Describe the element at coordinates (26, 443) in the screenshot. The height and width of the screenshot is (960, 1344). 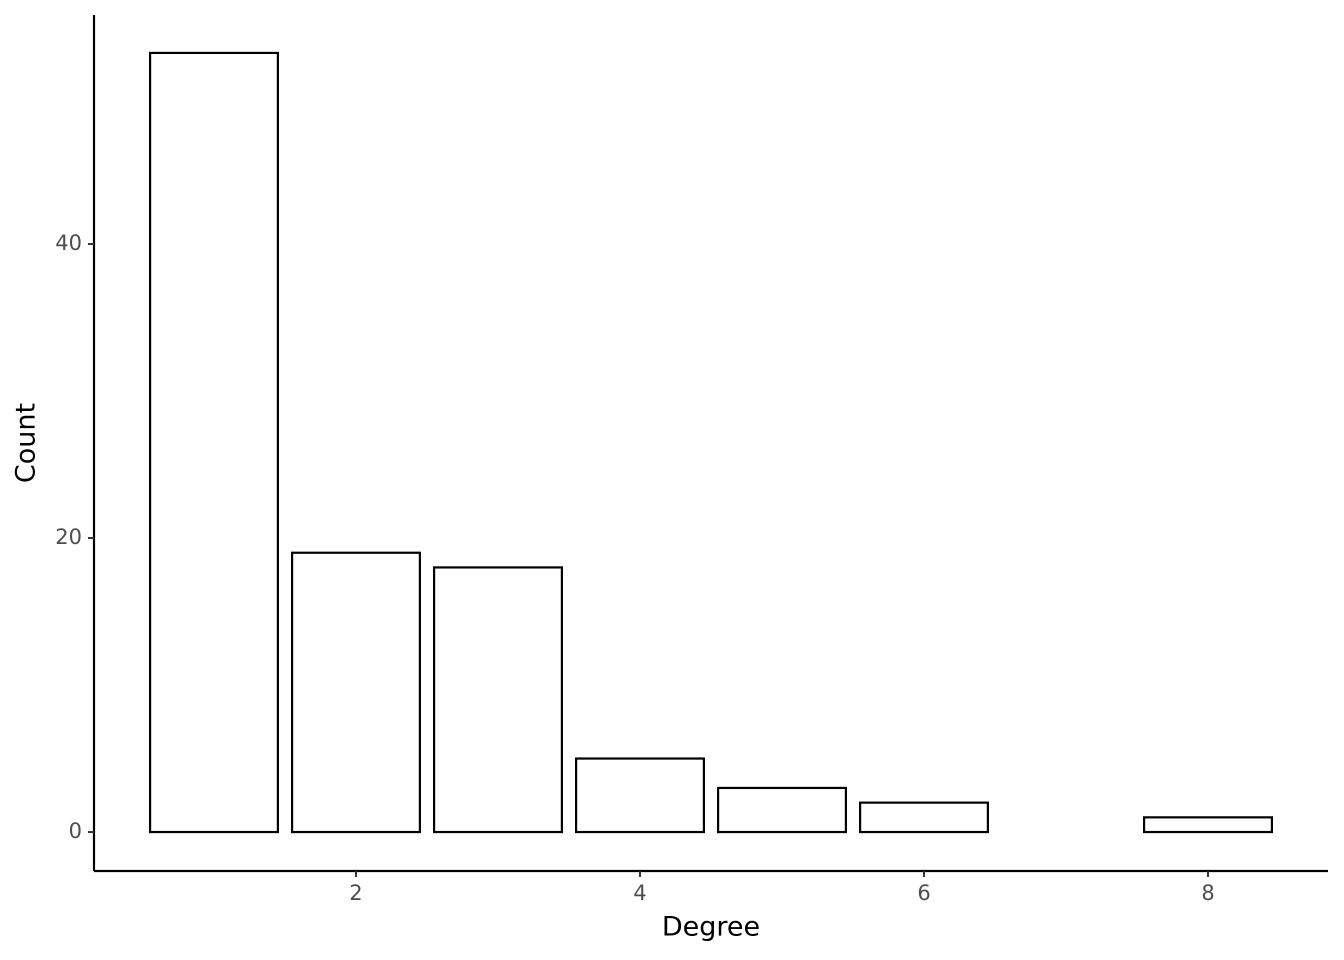
I see `y-axis-title: Count` at that location.